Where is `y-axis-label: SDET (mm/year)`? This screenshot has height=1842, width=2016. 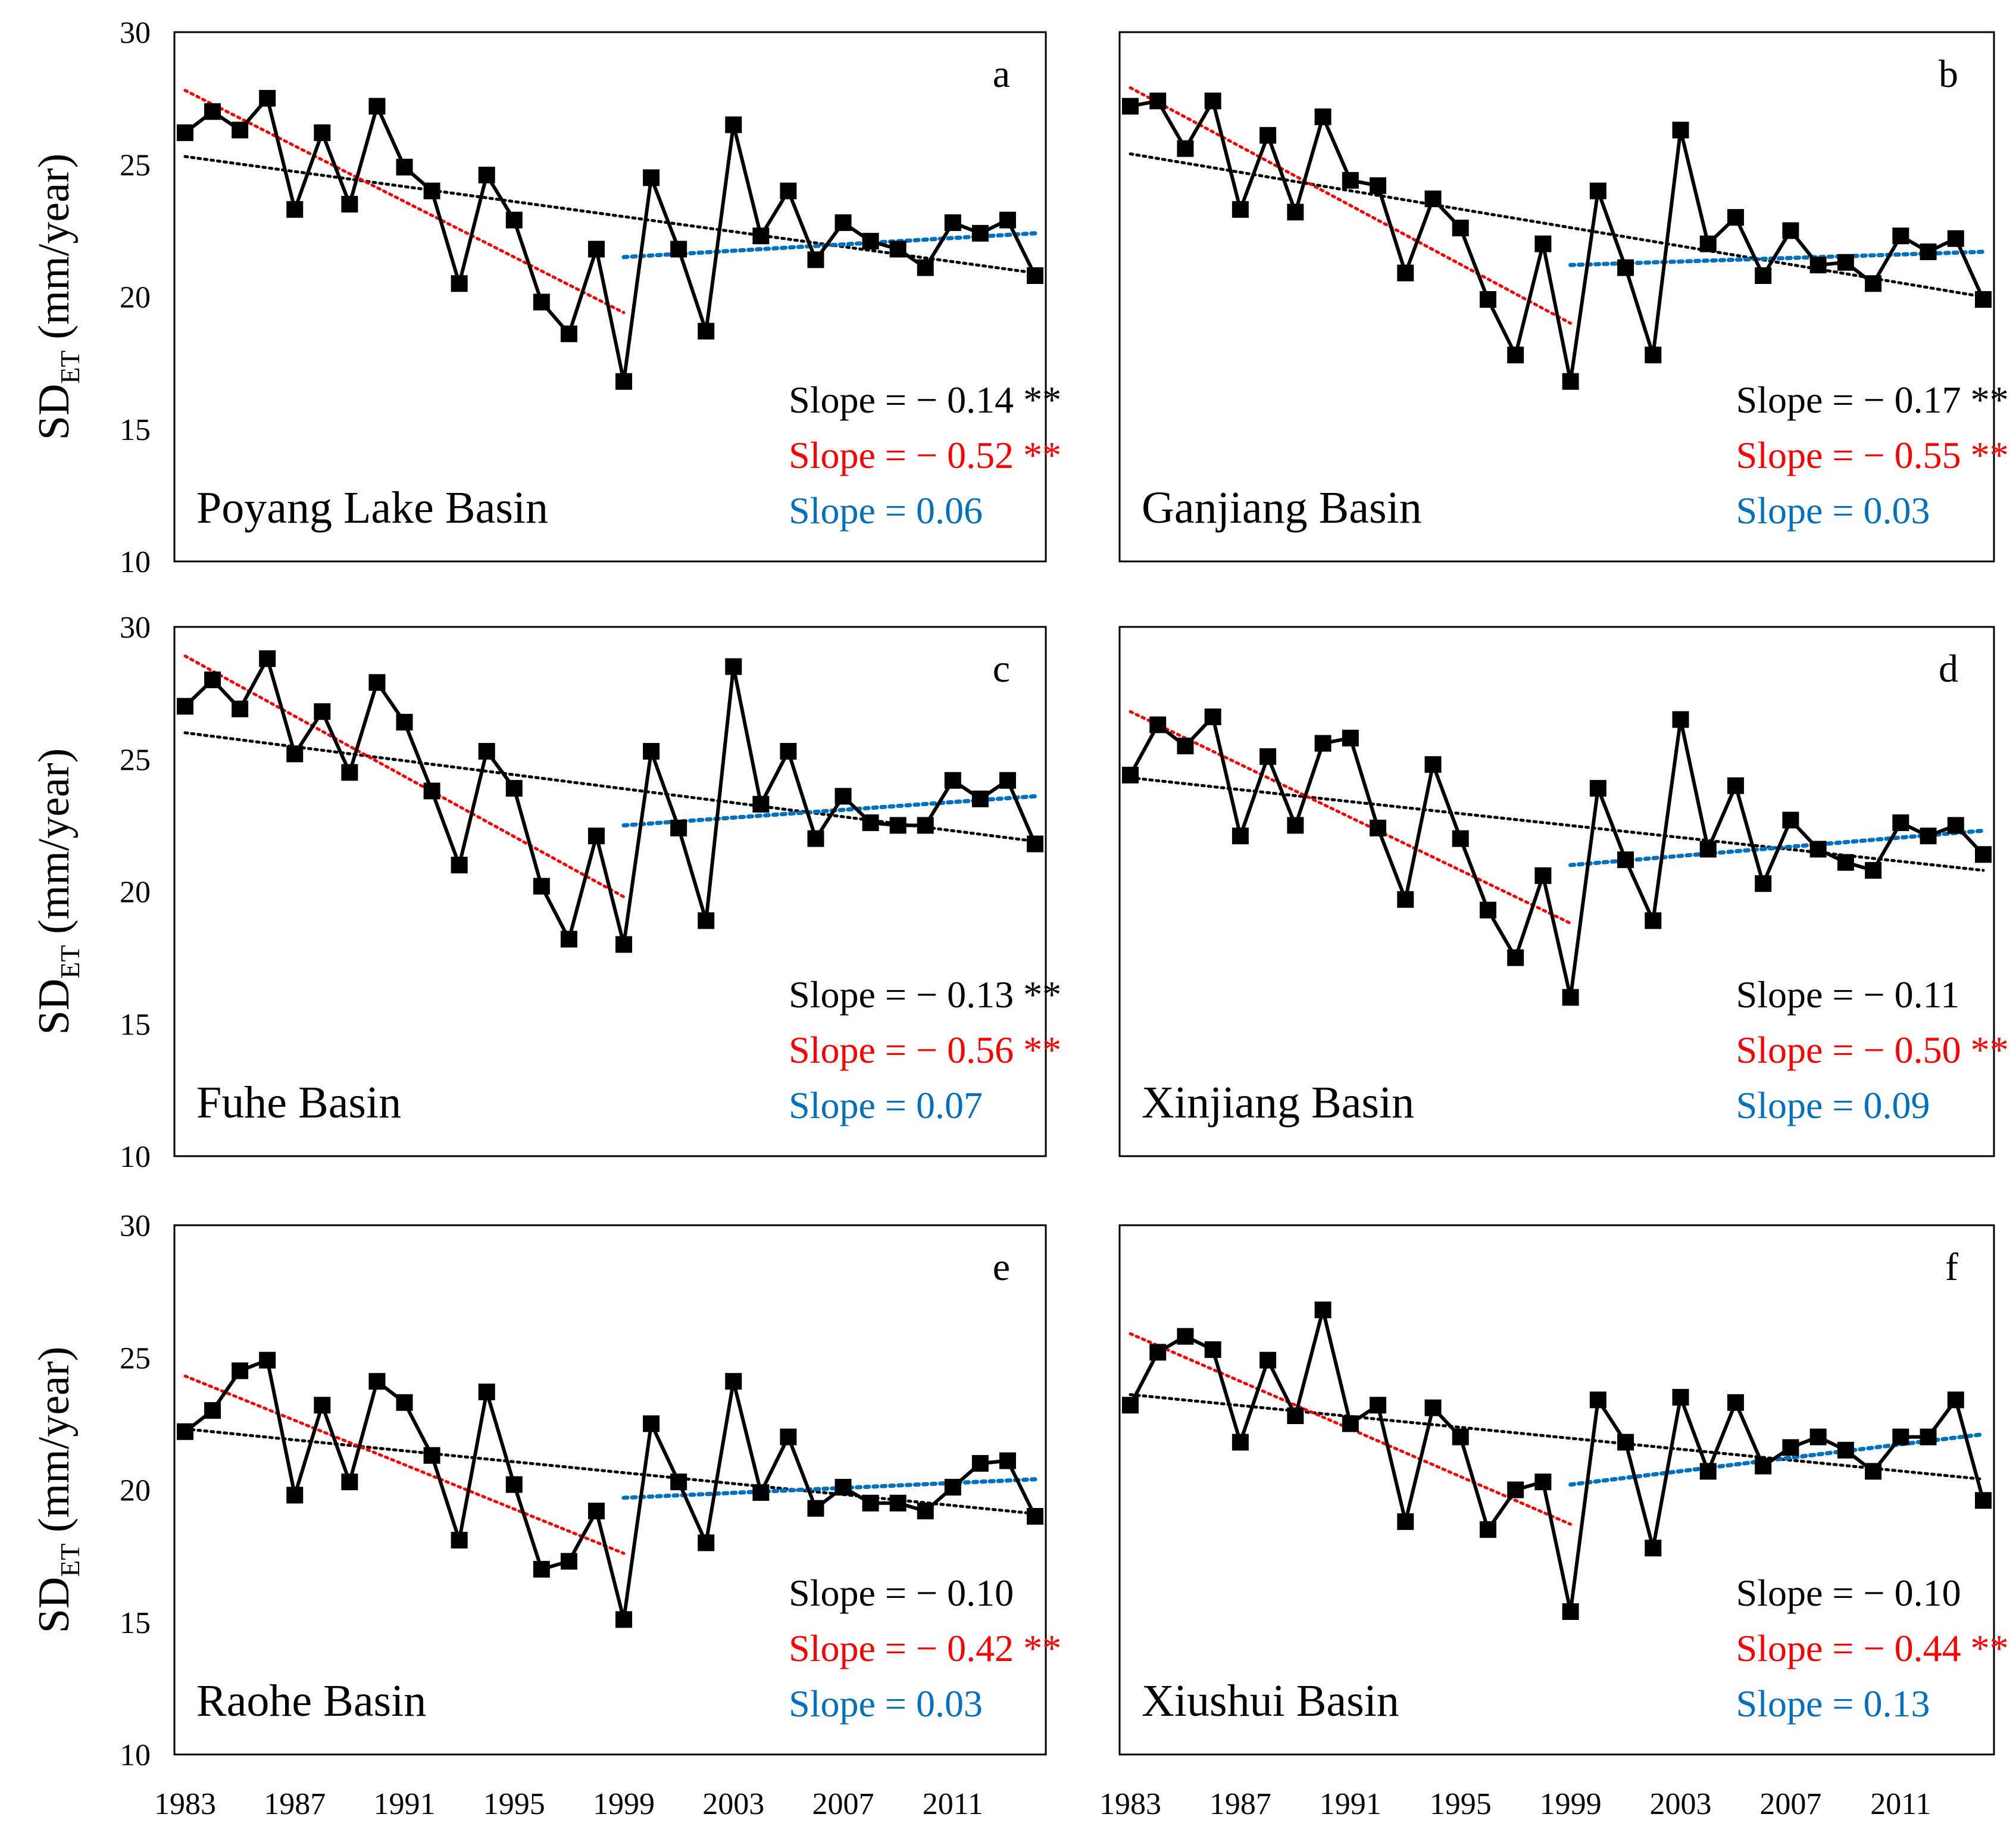 y-axis-label: SDET (mm/year) is located at coordinates (57, 892).